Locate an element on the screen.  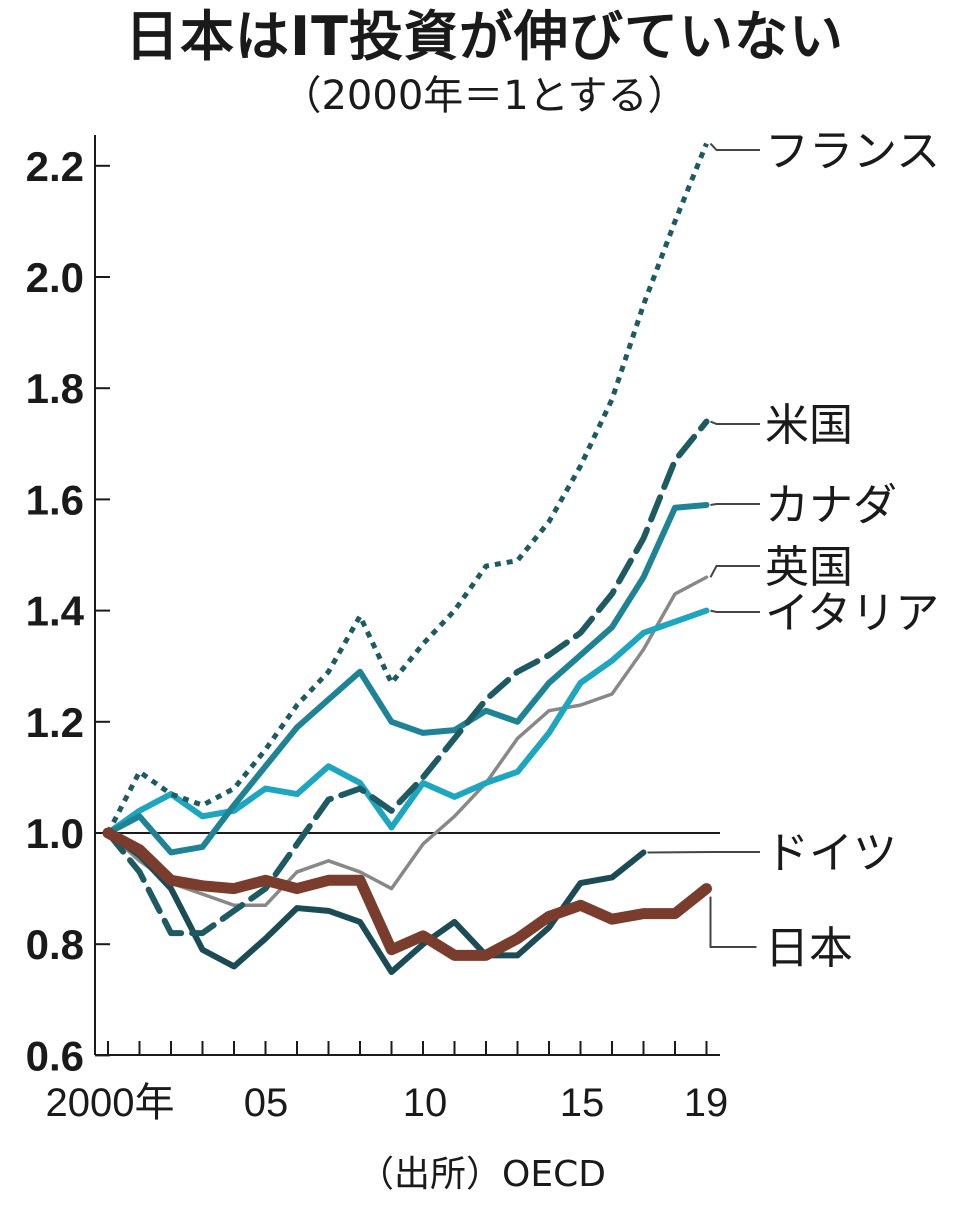
chart-subtitle: （2000年＝1とする） is located at coordinates (484, 96).